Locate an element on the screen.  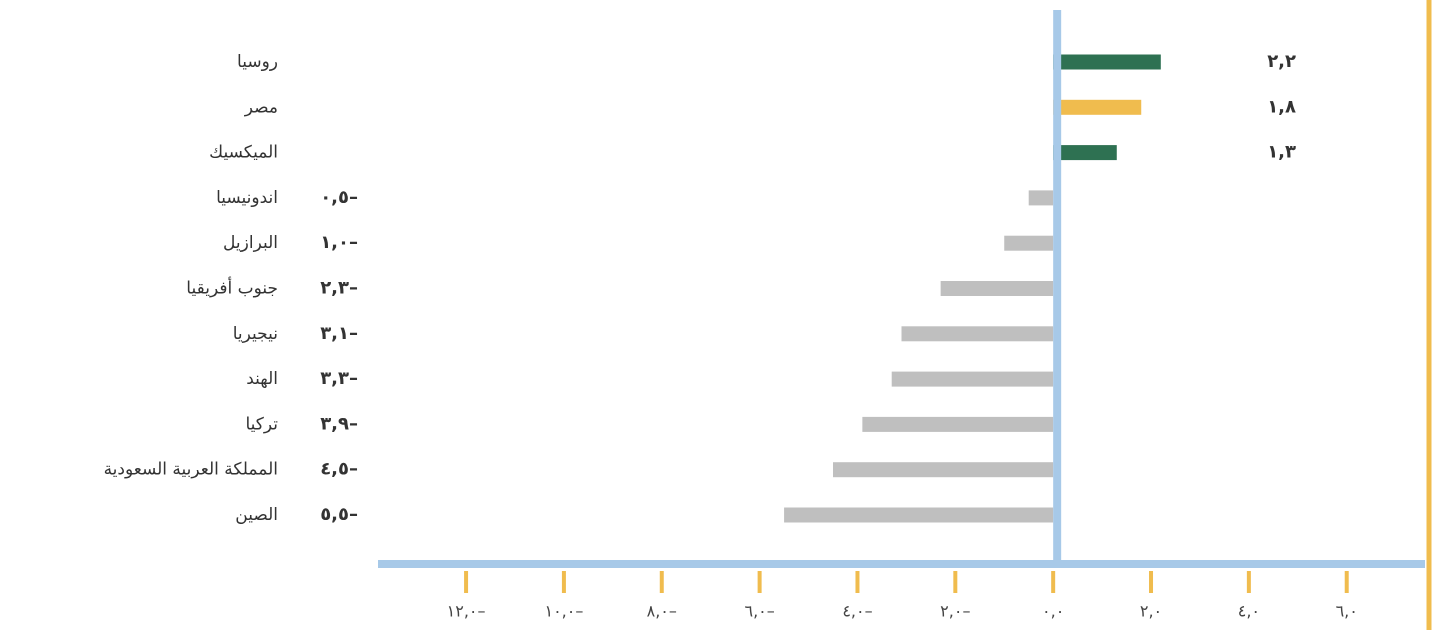
x-tick-label: ١٠,٠– is located at coordinates (563, 611).